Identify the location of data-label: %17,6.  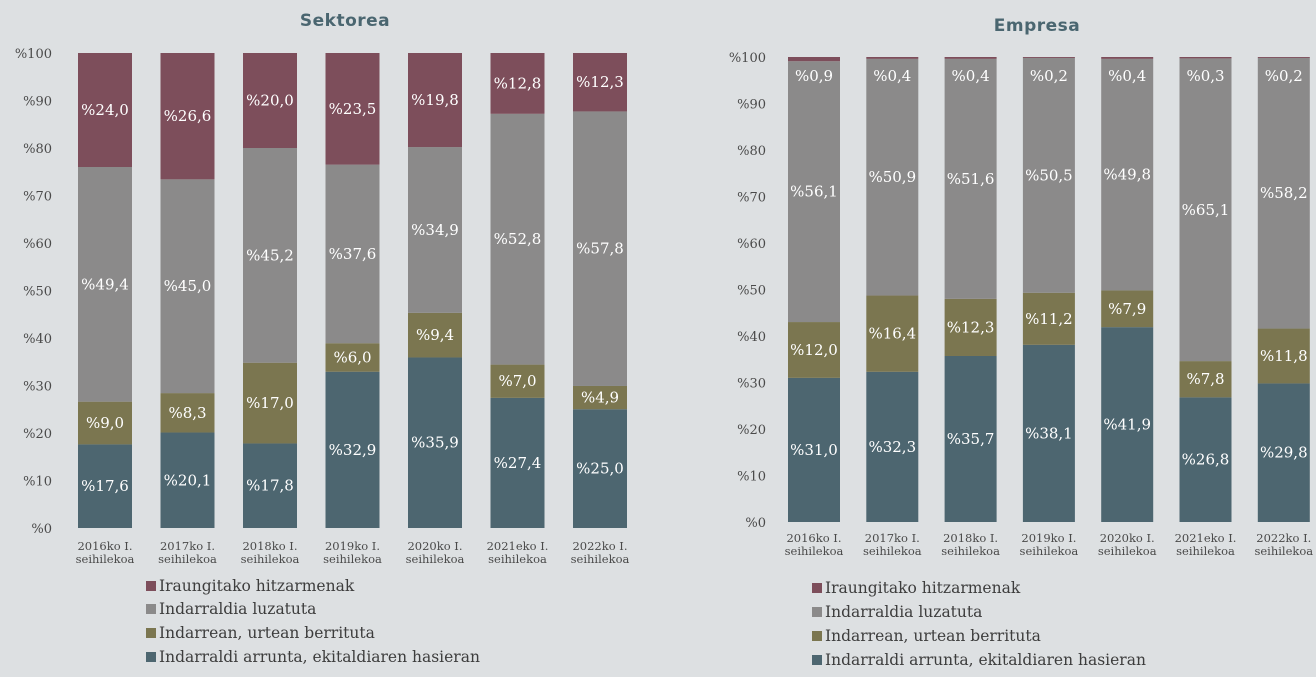
(105, 486).